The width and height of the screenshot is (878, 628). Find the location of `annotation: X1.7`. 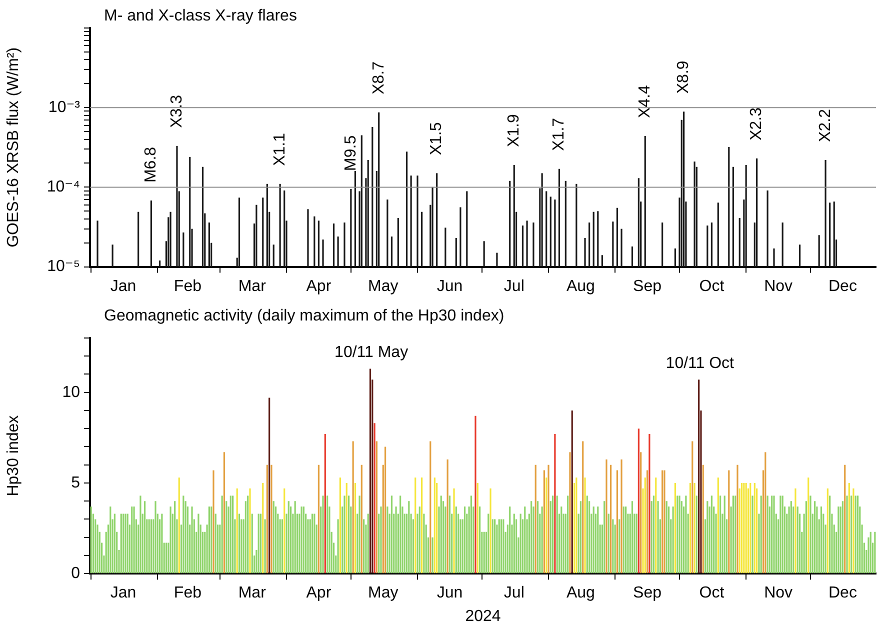

annotation: X1.7 is located at coordinates (559, 134).